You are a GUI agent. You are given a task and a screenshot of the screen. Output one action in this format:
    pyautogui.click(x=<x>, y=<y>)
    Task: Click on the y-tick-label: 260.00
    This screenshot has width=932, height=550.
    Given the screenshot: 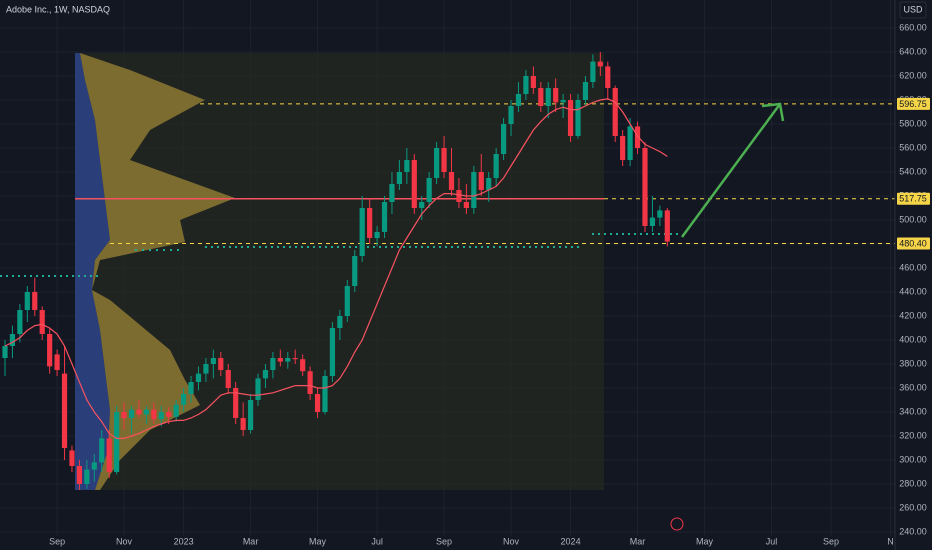 What is the action you would take?
    pyautogui.click(x=913, y=507)
    